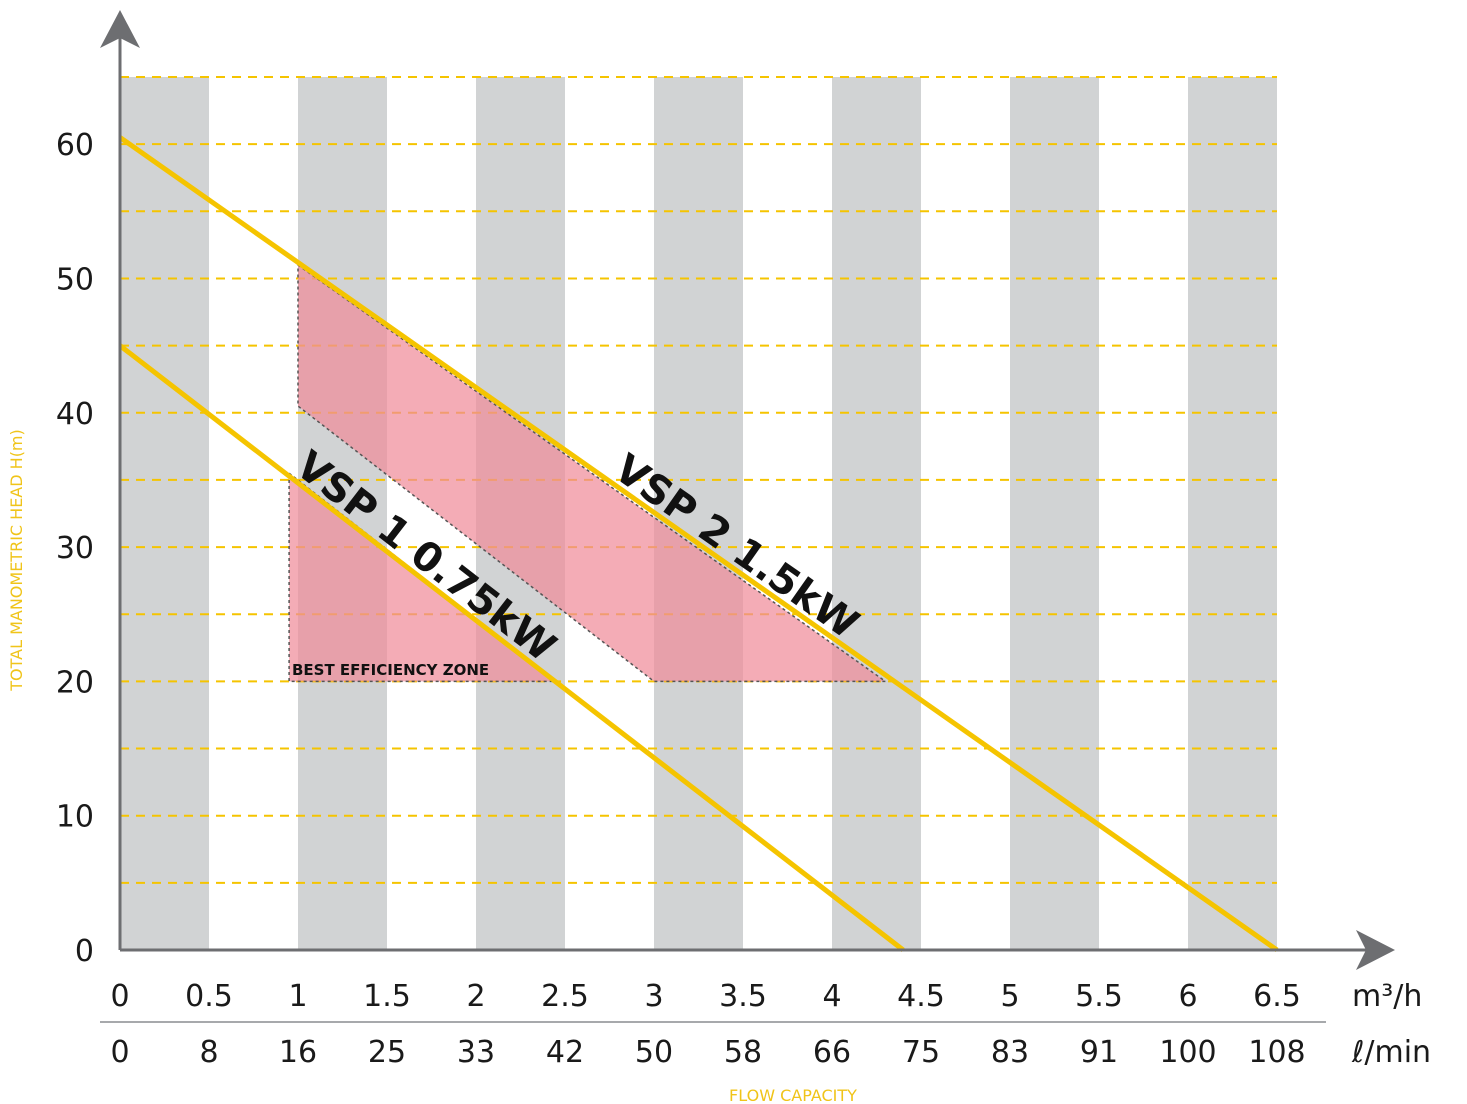  I want to click on x-tick-label-m3h: 3, so click(653, 996).